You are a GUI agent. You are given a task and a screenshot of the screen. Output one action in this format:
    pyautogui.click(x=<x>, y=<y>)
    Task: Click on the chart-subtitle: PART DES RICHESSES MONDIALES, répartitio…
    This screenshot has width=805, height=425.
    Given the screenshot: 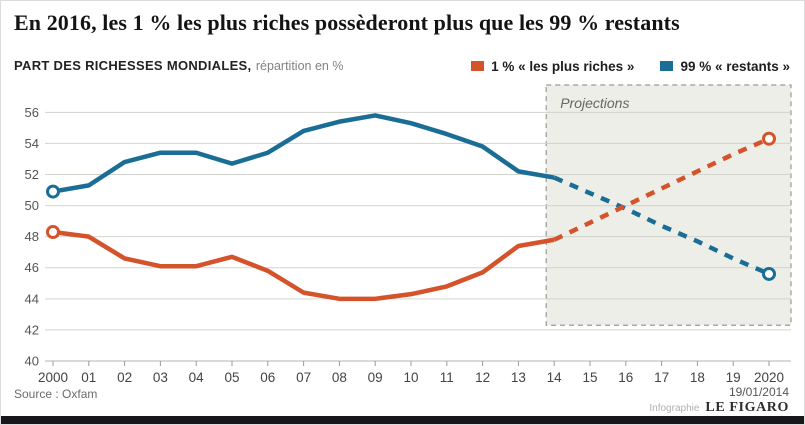 What is the action you would take?
    pyautogui.click(x=178, y=66)
    